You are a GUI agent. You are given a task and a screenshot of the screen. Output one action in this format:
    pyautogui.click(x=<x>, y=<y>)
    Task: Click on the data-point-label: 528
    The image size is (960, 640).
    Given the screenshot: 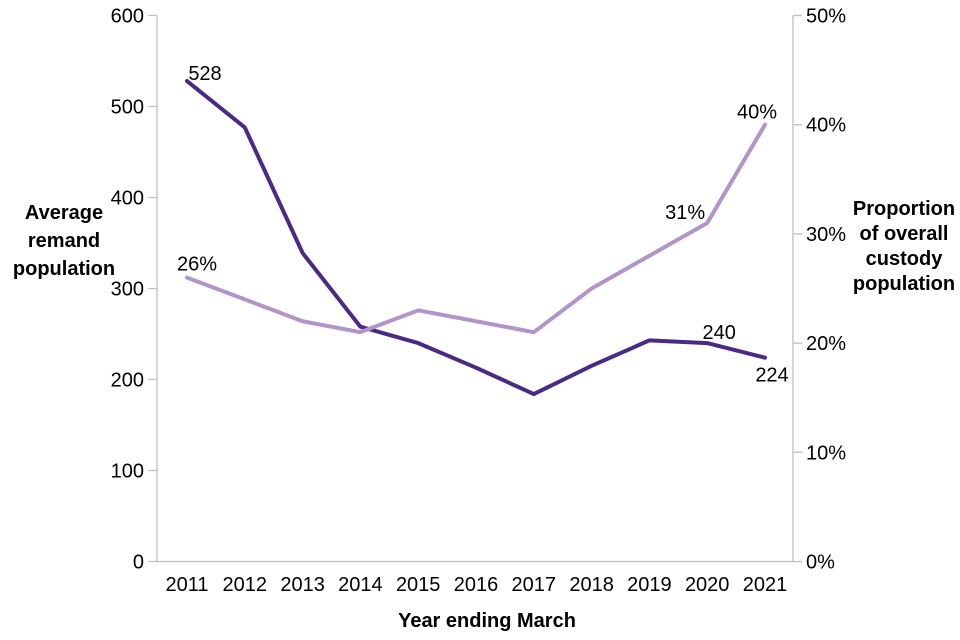 What is the action you would take?
    pyautogui.click(x=204, y=74)
    